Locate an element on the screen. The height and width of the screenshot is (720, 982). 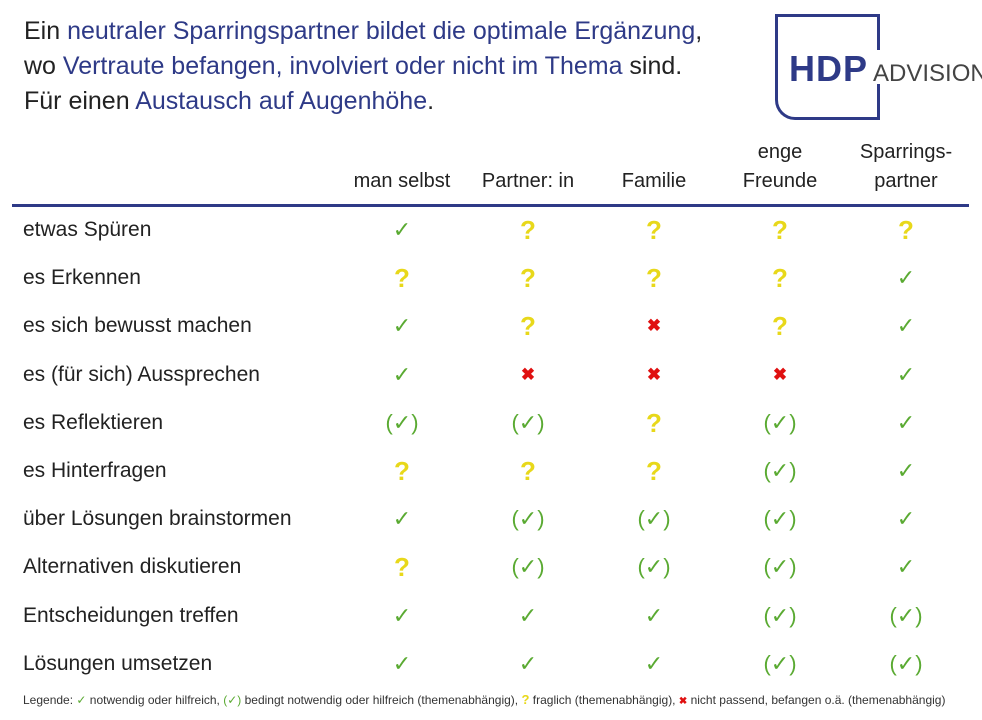
hdp-advision-logo: HDP ADVISION is located at coordinates (878, 67).